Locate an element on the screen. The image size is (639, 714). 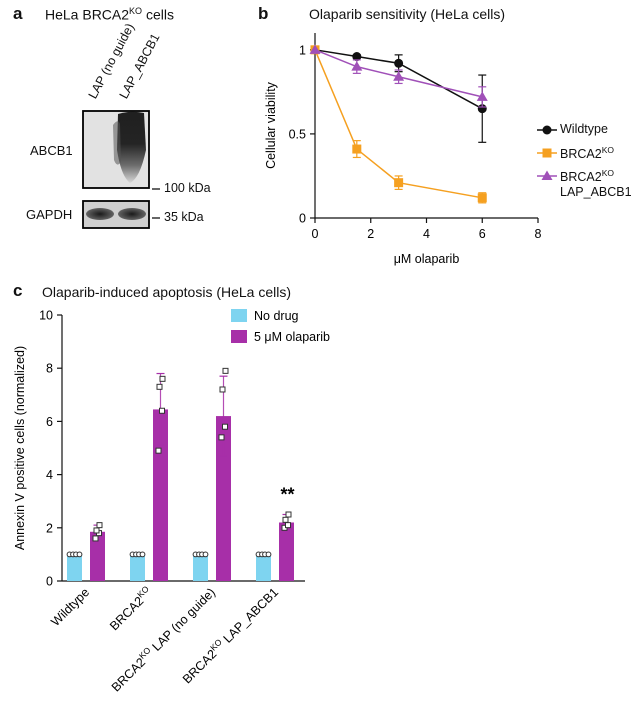
blot-label-gapdh: GAPDH is located at coordinates (49, 214).